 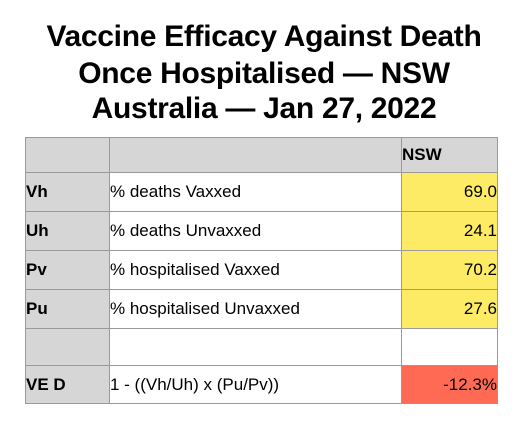 What do you see at coordinates (264, 108) in the screenshot?
I see `title-line-3: Australia — Jan 27, 2022` at bounding box center [264, 108].